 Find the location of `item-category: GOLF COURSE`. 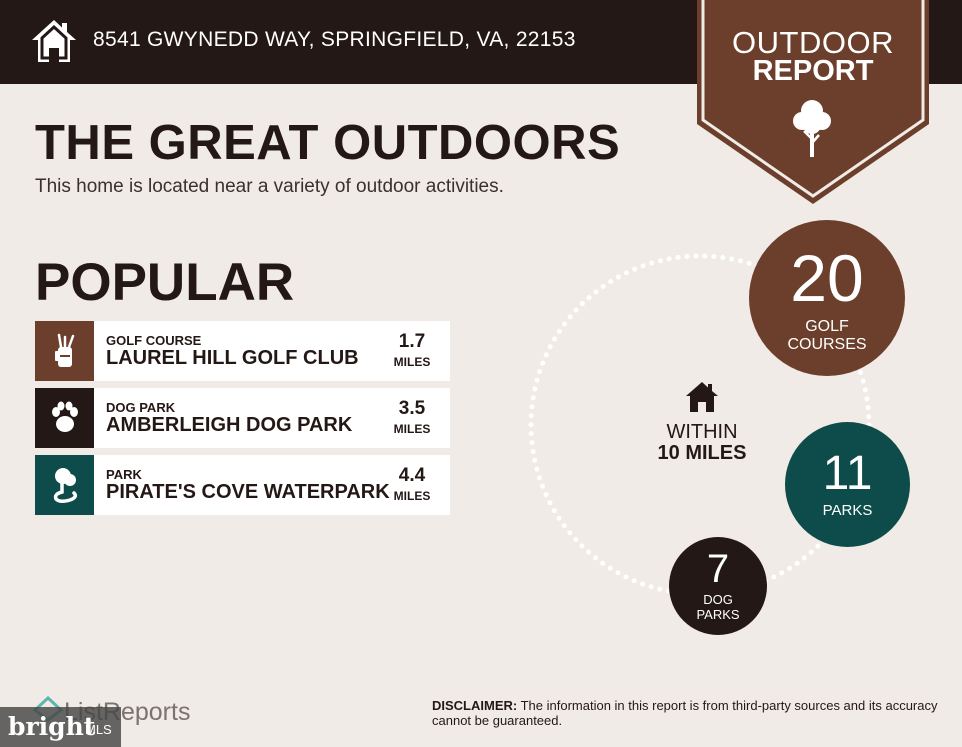

item-category: GOLF COURSE is located at coordinates (154, 340).